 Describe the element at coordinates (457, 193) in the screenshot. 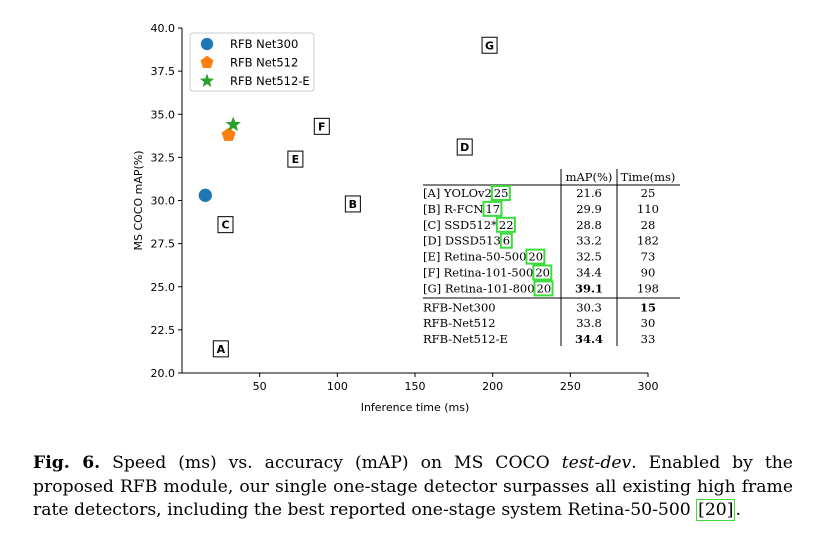

I see `table-row-name: [A] YOLOv2` at that location.